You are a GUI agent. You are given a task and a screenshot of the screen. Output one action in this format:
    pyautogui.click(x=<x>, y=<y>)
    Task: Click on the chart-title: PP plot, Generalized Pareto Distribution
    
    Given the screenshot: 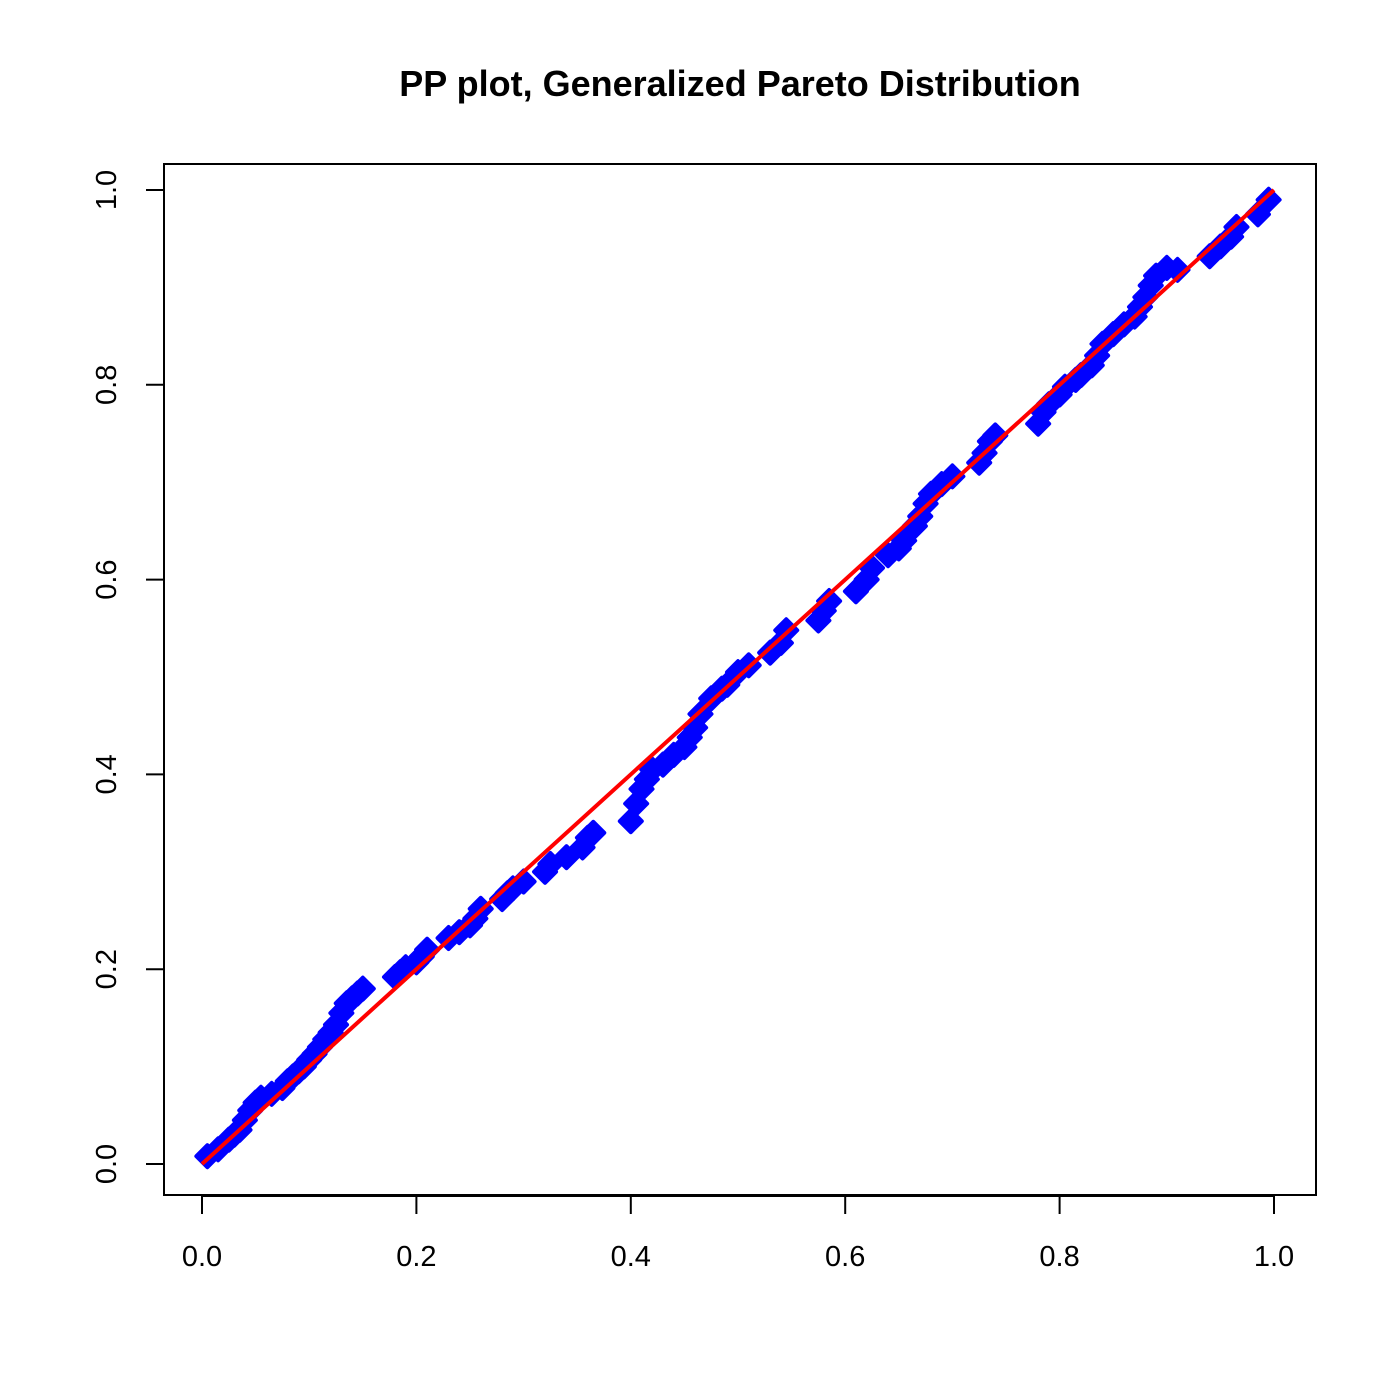 What is the action you would take?
    pyautogui.click(x=739, y=83)
    